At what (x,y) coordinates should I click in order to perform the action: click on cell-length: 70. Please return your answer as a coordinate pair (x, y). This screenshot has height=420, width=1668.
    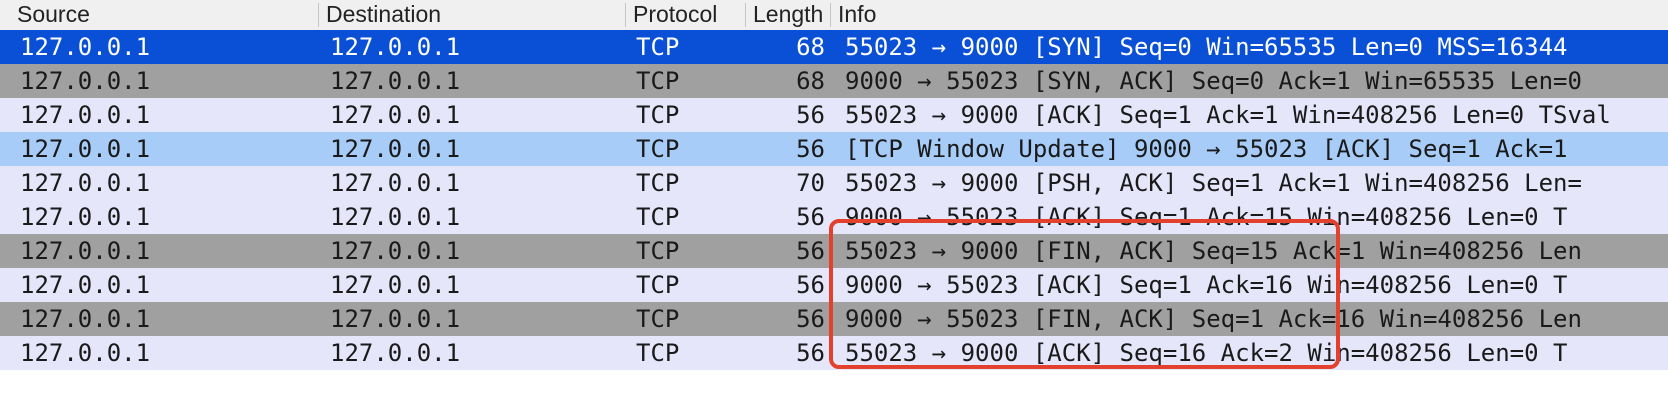
    Looking at the image, I should click on (810, 183).